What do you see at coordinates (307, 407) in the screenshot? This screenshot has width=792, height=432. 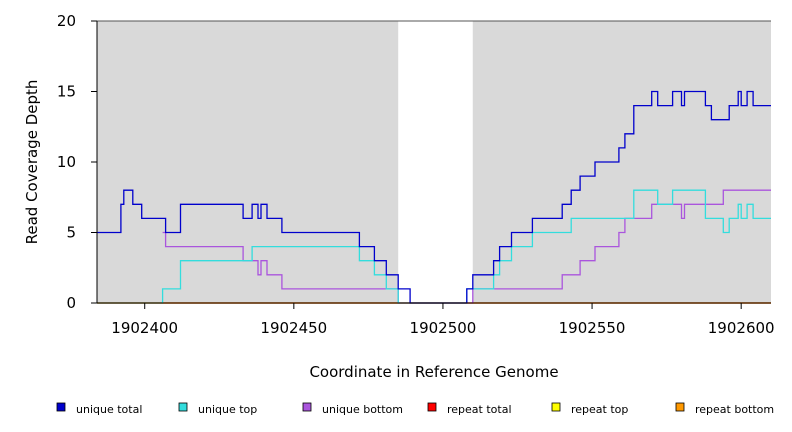 I see `legend-swatch-unique-bottom` at bounding box center [307, 407].